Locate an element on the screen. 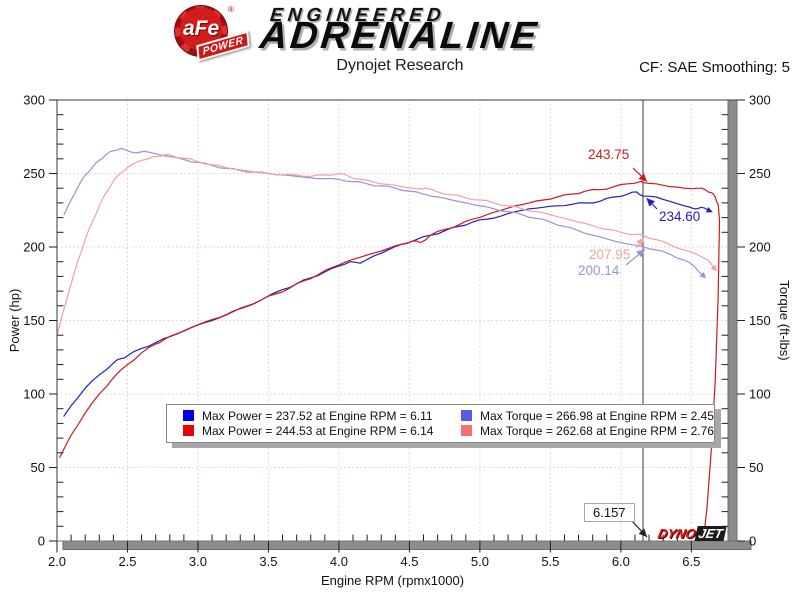  dynojet-watermark: DYNOJET is located at coordinates (692, 533).